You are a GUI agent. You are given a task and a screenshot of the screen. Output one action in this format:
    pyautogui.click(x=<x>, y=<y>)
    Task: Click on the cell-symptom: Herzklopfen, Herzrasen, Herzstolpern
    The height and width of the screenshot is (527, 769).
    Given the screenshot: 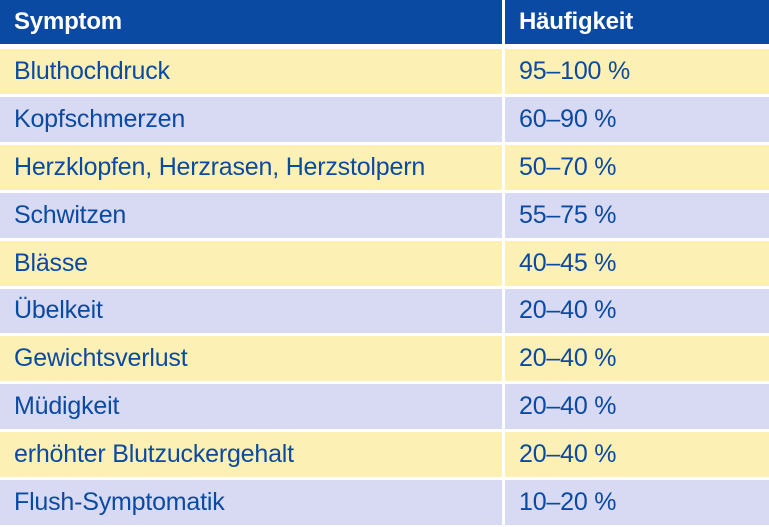 What is the action you would take?
    pyautogui.click(x=251, y=167)
    